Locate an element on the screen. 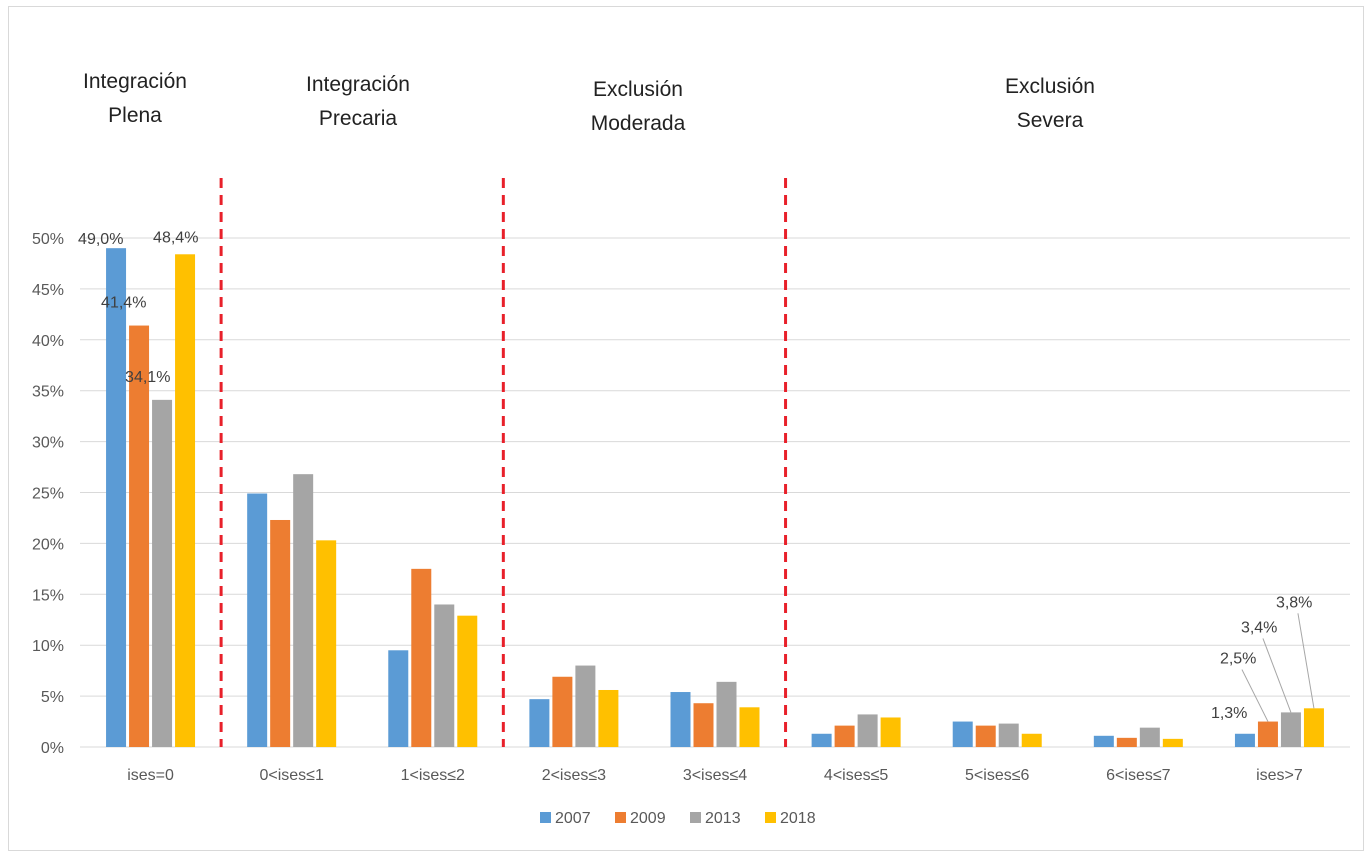 The image size is (1370, 855). x-tick-label: 3<ises≤4 is located at coordinates (715, 775).